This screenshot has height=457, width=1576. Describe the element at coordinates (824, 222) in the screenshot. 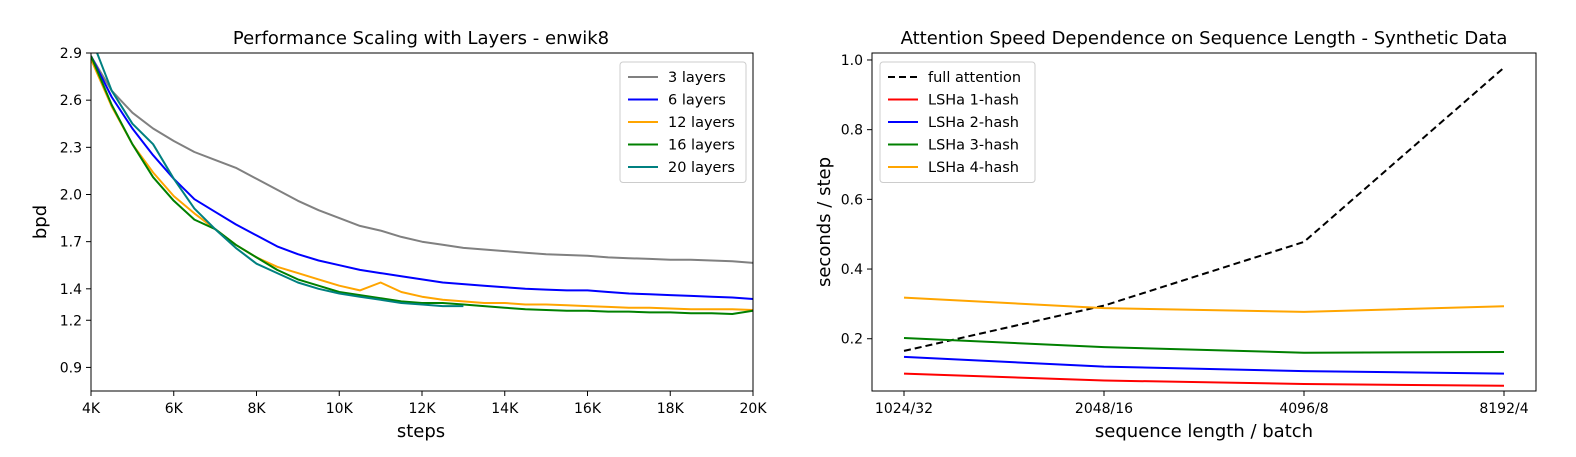

I see `y-axis-label: seconds / step` at that location.